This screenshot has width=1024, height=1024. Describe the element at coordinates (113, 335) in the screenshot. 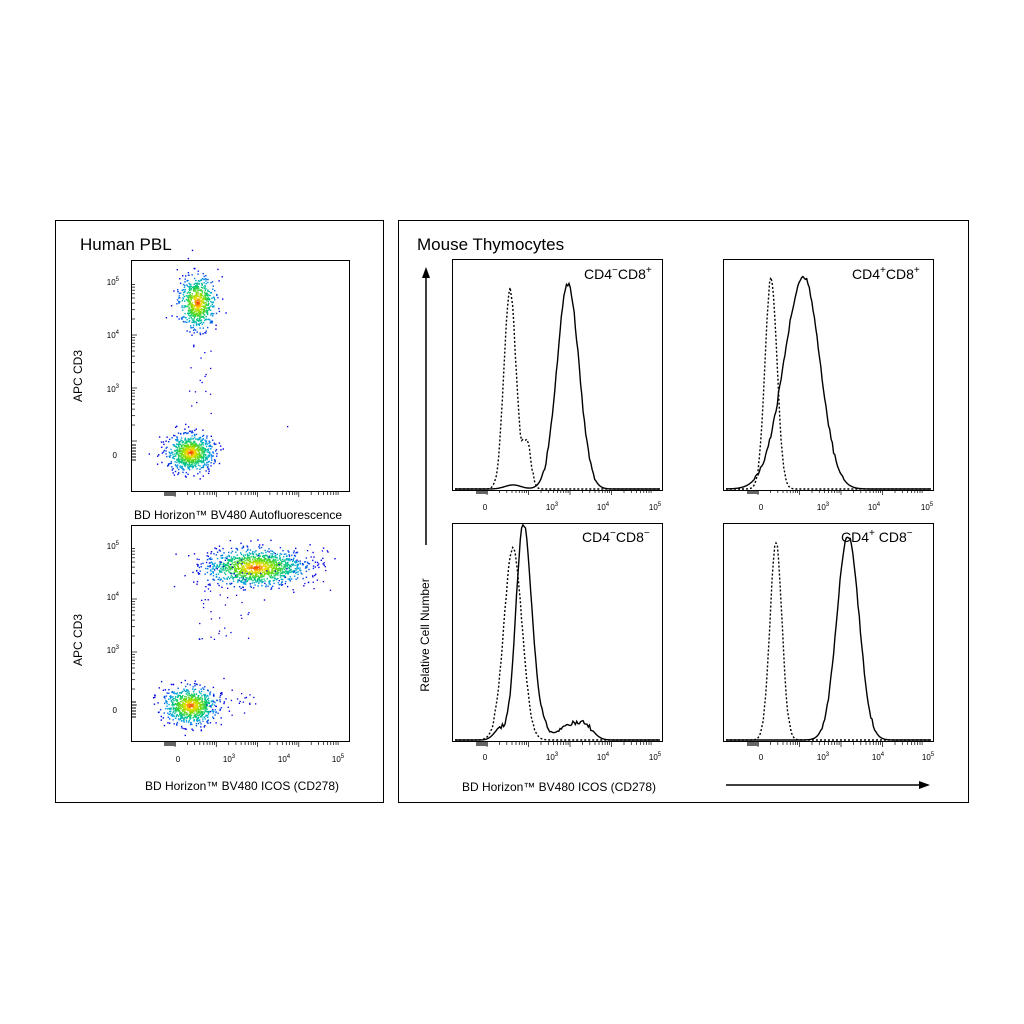

I see `scatter-top-ytick-label: 104` at that location.